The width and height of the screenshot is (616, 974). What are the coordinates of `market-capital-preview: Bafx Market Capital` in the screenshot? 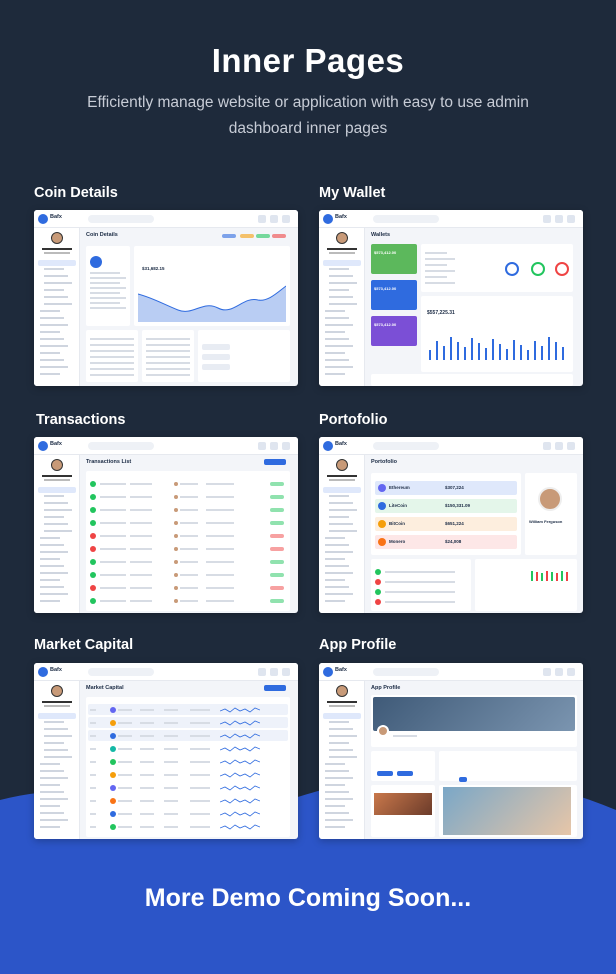 It's located at (166, 751).